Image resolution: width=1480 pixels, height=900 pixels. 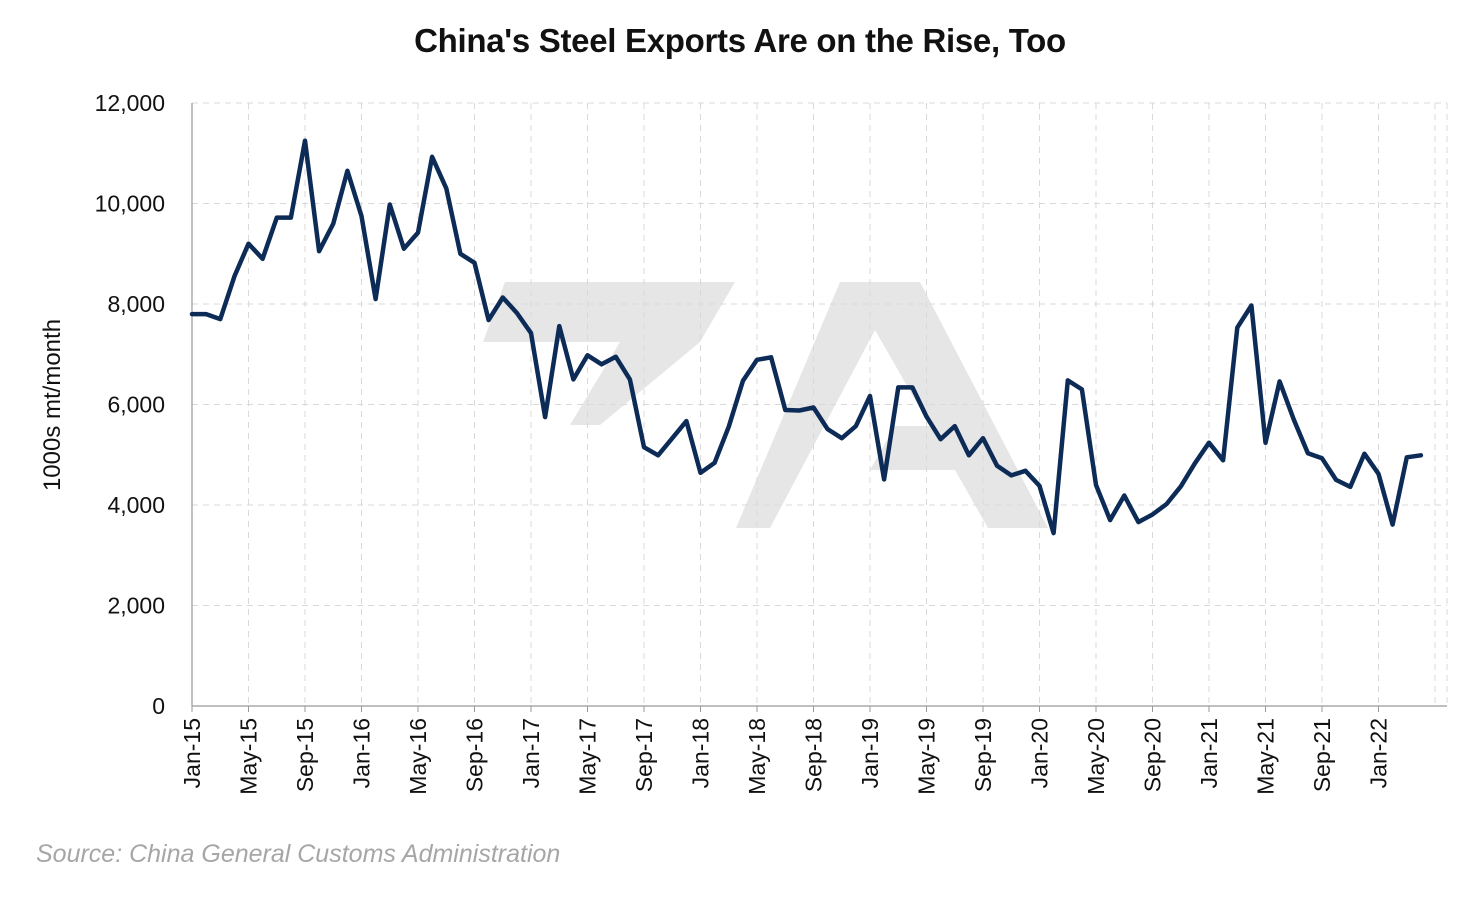 What do you see at coordinates (701, 753) in the screenshot?
I see `x-tick-label: Jan-18` at bounding box center [701, 753].